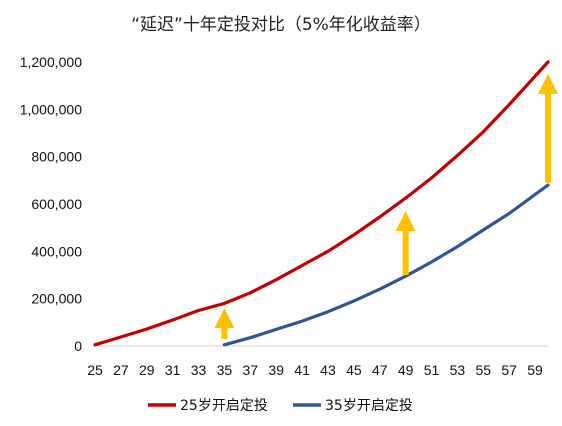 This screenshot has height=426, width=562. Describe the element at coordinates (483, 370) in the screenshot. I see `x-tick-label: 55` at that location.